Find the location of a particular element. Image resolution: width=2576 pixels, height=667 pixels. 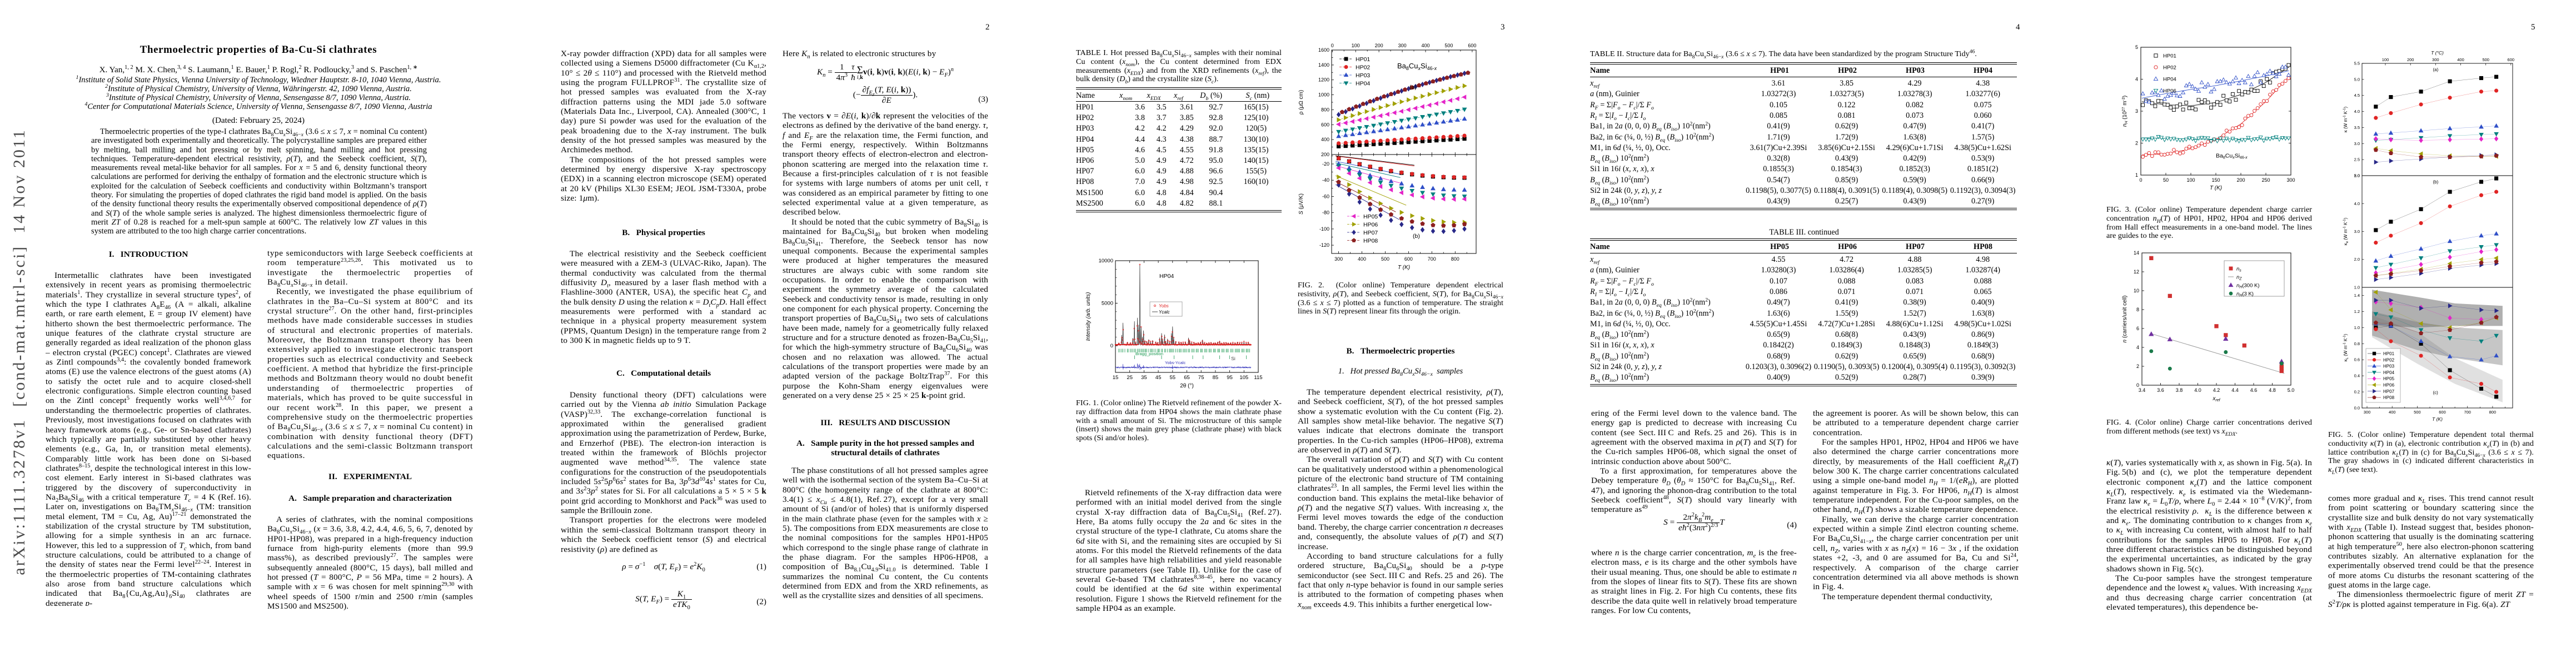

svg-text: 12 is located at coordinates (2136, 272).